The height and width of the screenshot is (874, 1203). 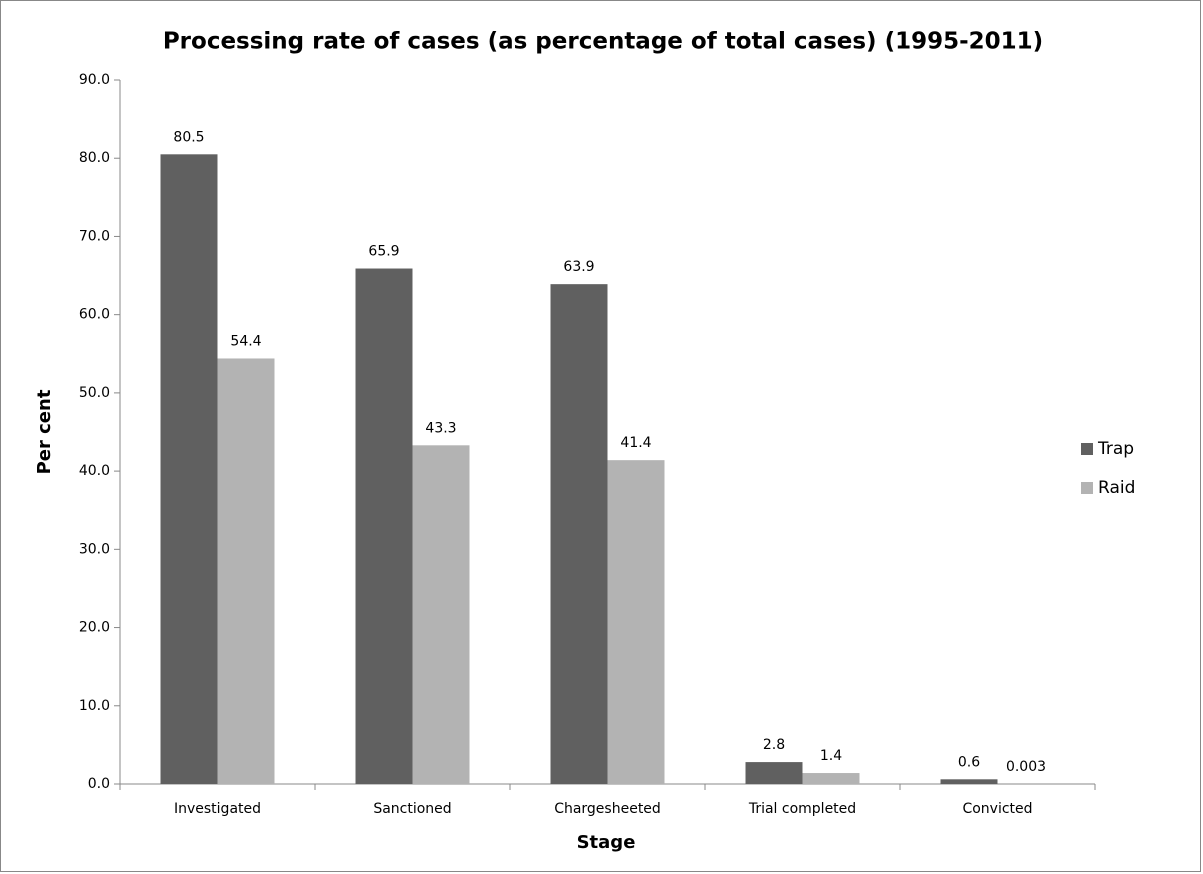 What do you see at coordinates (440, 428) in the screenshot?
I see `data-label: 43.3` at bounding box center [440, 428].